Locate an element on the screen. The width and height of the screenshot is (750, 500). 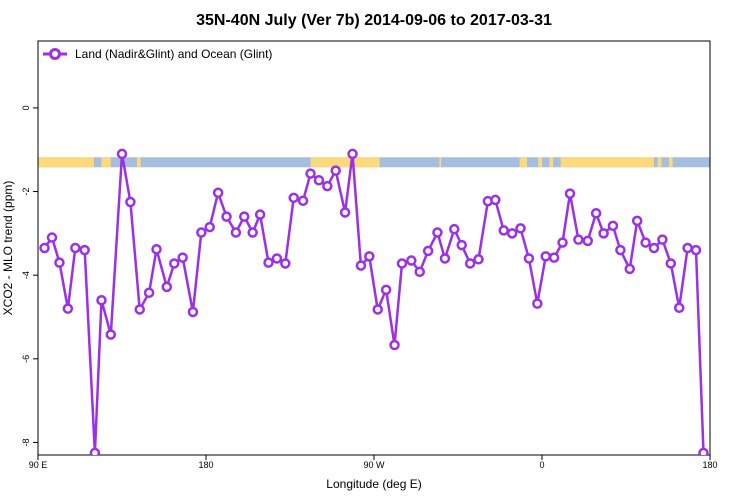
y-axis-label: XCO2 - MLO trend (ppm) is located at coordinates (8, 248).